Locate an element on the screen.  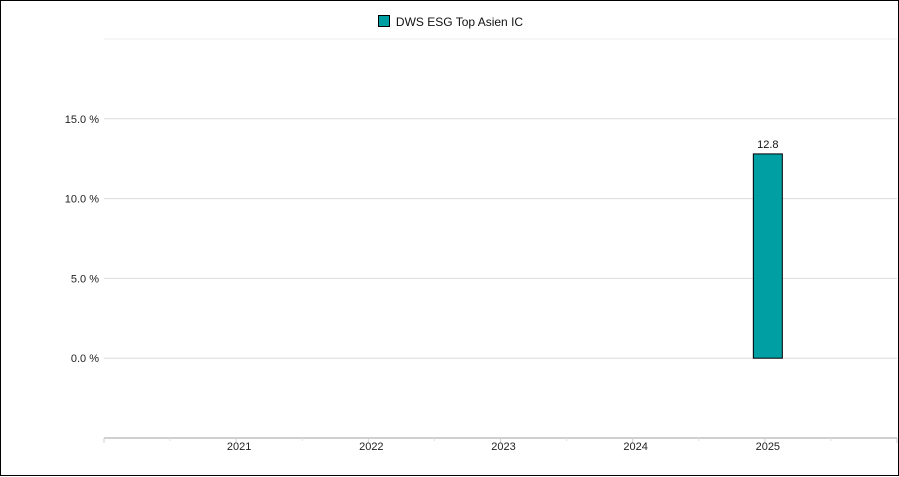
y-tick-label: 0.0 % is located at coordinates (85, 359).